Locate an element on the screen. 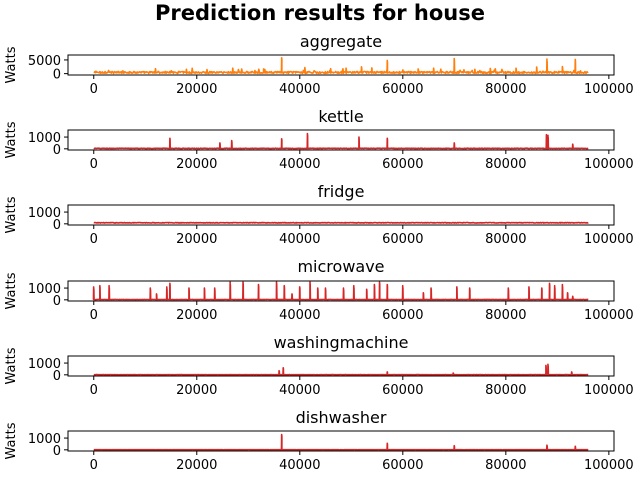  series-line-microwave is located at coordinates (340, 291).